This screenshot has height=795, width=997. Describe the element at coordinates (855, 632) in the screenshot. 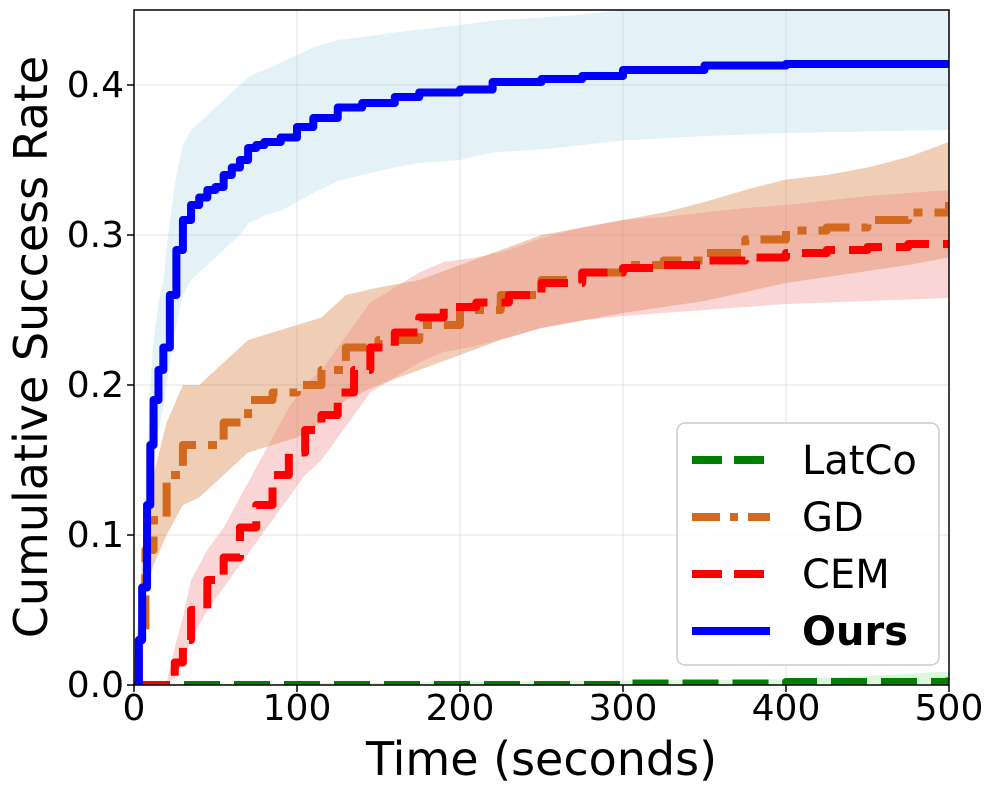

I see `legend-label-ours: Ours` at that location.